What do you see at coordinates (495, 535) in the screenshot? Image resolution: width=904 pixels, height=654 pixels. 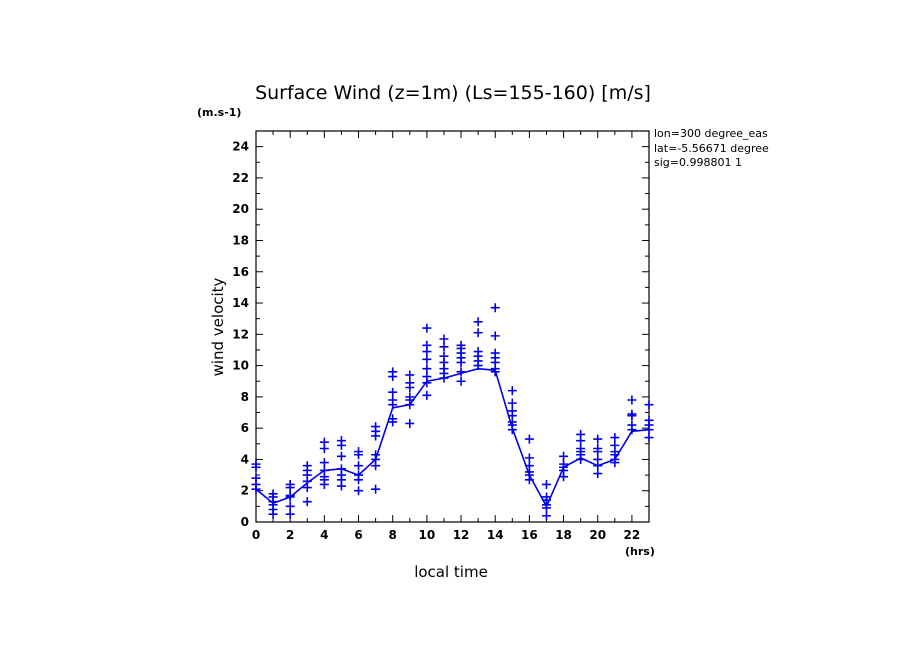 I see `x-tick-label: 14` at bounding box center [495, 535].